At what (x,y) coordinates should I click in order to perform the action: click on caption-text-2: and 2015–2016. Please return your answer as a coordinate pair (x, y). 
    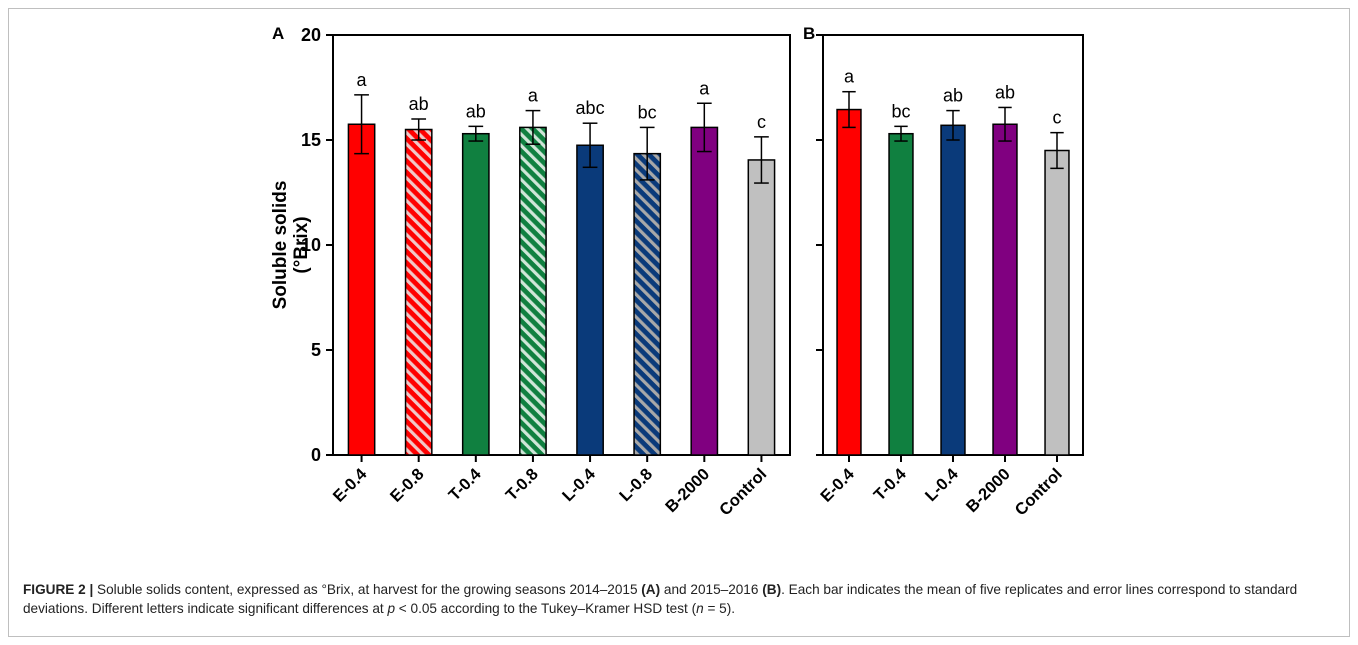
    Looking at the image, I should click on (711, 589).